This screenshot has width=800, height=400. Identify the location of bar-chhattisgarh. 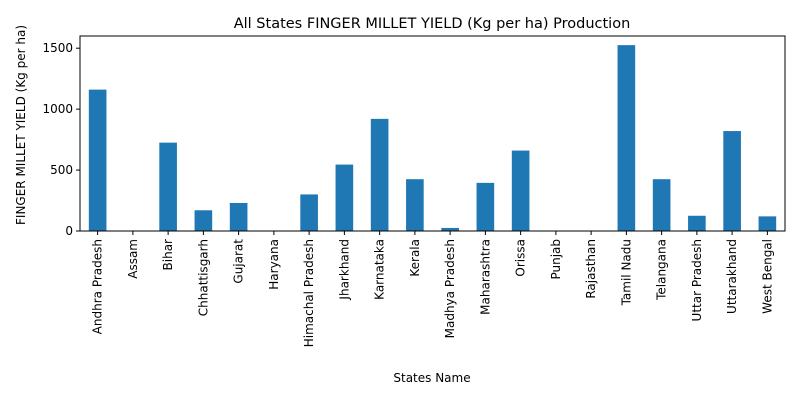
(203, 220).